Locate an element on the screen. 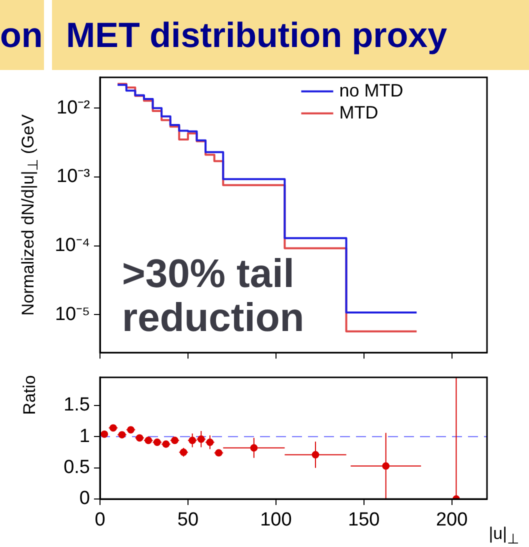  y-tick-label: 1.5 is located at coordinates (77, 405).